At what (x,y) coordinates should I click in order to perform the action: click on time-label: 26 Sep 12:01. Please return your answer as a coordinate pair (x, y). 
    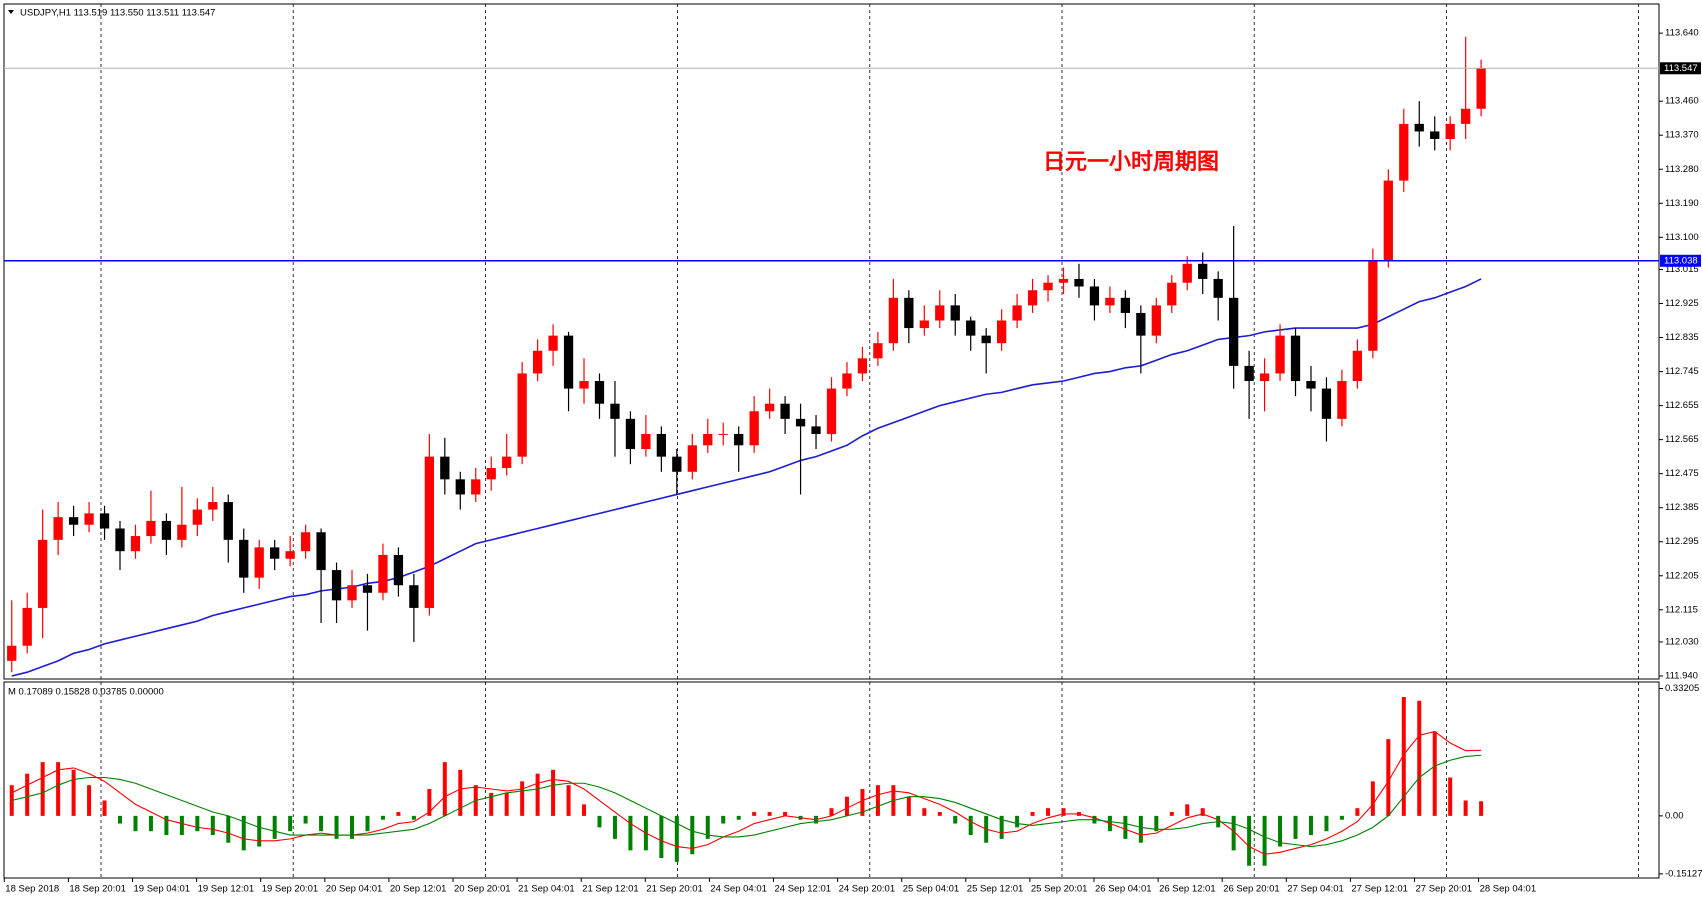
    Looking at the image, I should click on (1187, 889).